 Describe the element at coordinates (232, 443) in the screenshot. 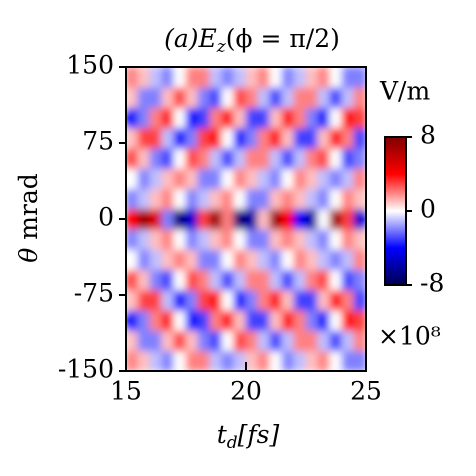

I see `x-label-subscript: d` at that location.